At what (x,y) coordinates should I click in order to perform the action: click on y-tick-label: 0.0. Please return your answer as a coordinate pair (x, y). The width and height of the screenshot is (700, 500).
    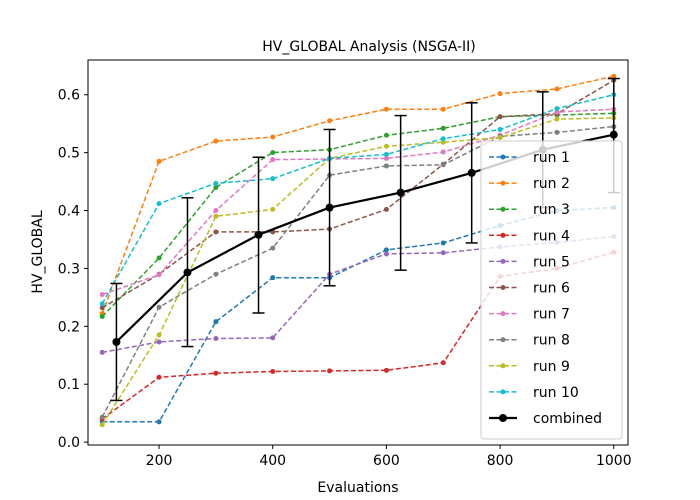
    Looking at the image, I should click on (69, 443).